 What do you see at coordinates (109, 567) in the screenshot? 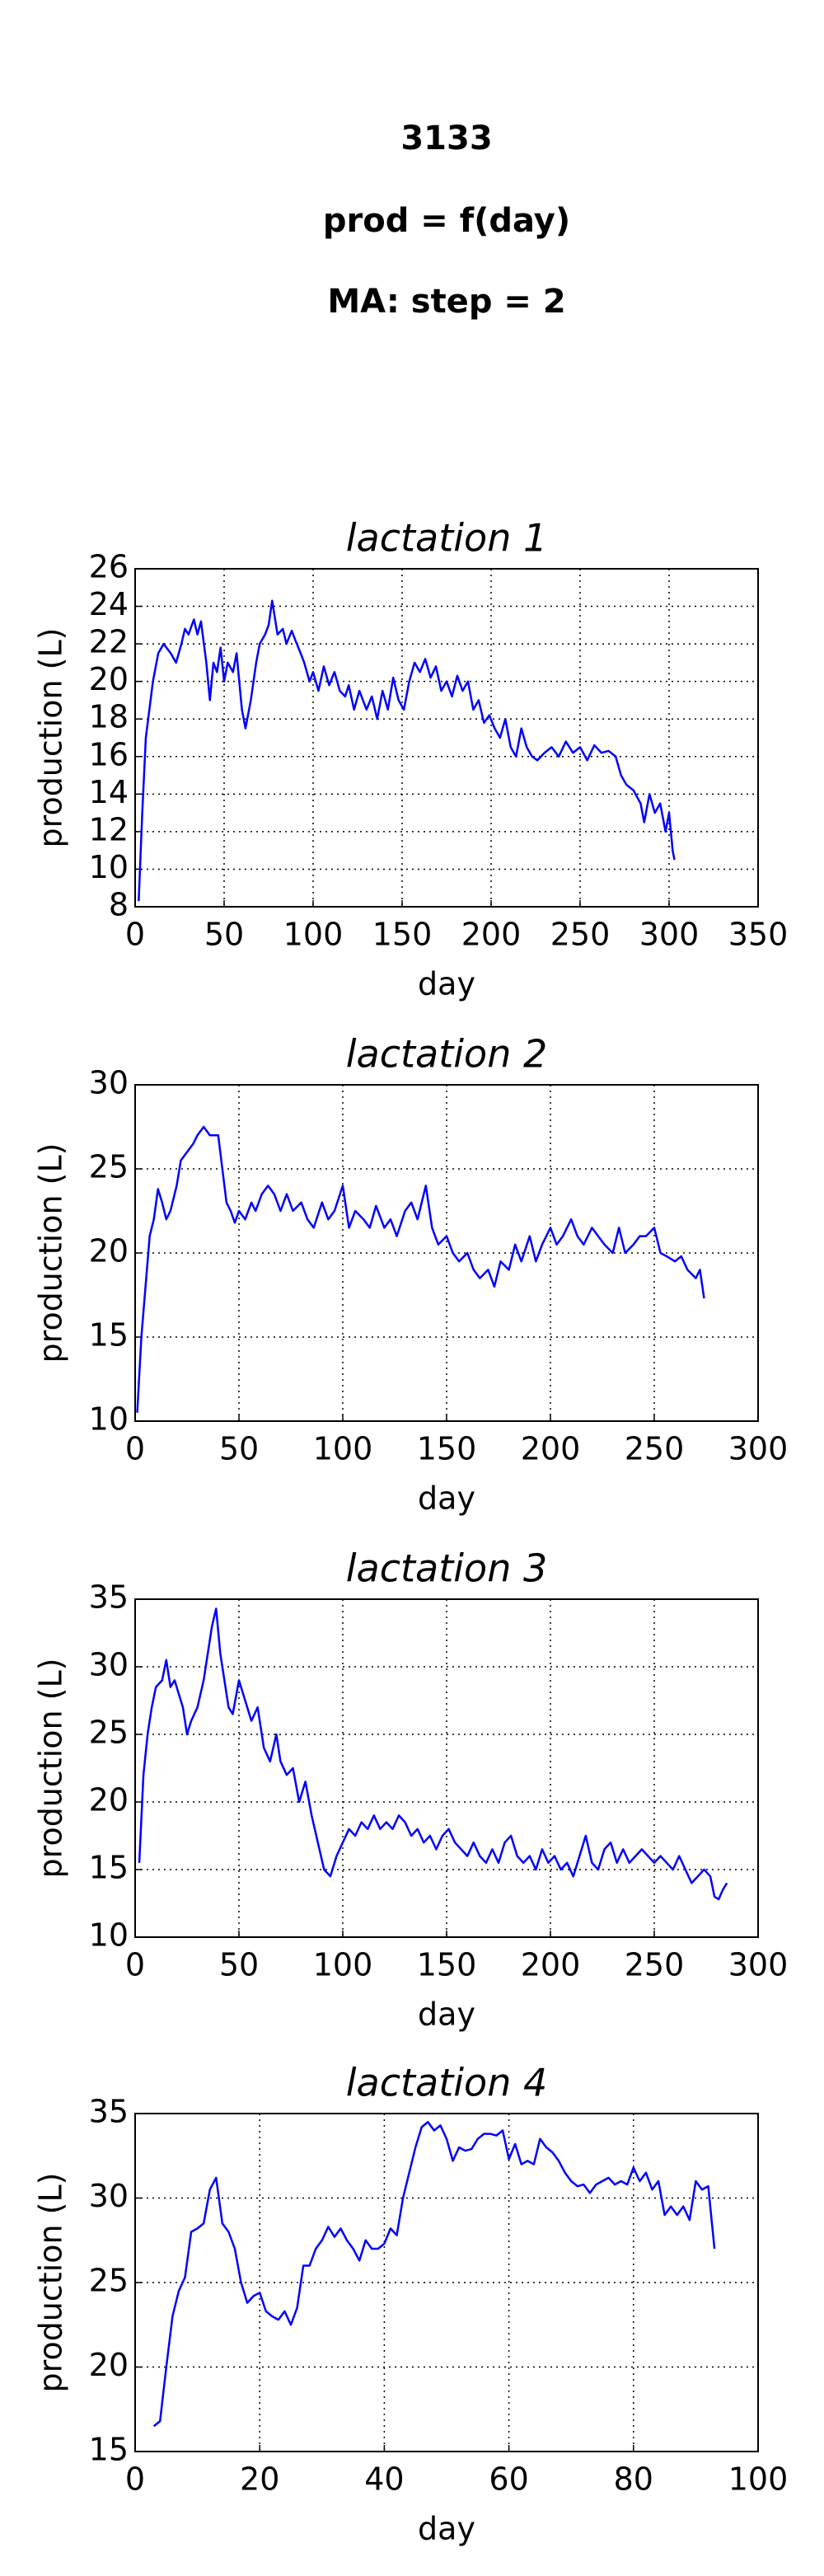
I see `y-tick-label: 26` at bounding box center [109, 567].